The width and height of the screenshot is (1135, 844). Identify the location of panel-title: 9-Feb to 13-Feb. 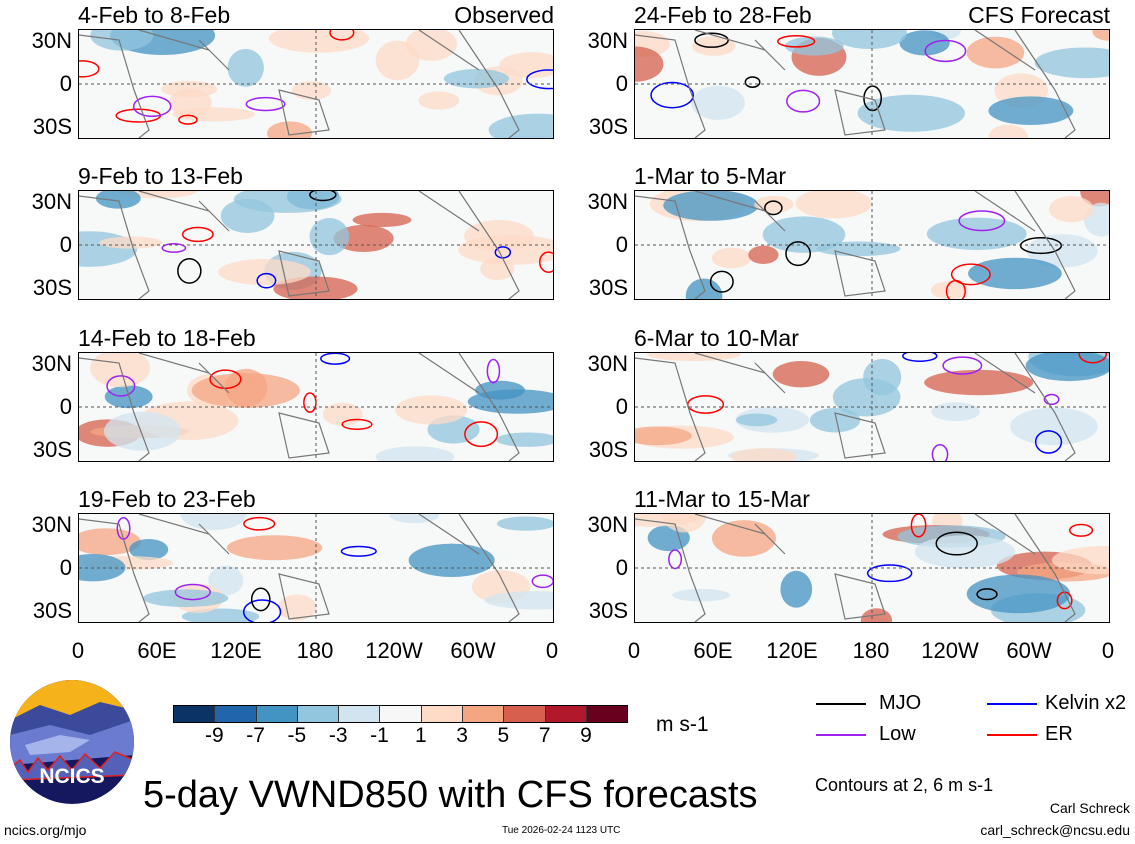
(160, 176).